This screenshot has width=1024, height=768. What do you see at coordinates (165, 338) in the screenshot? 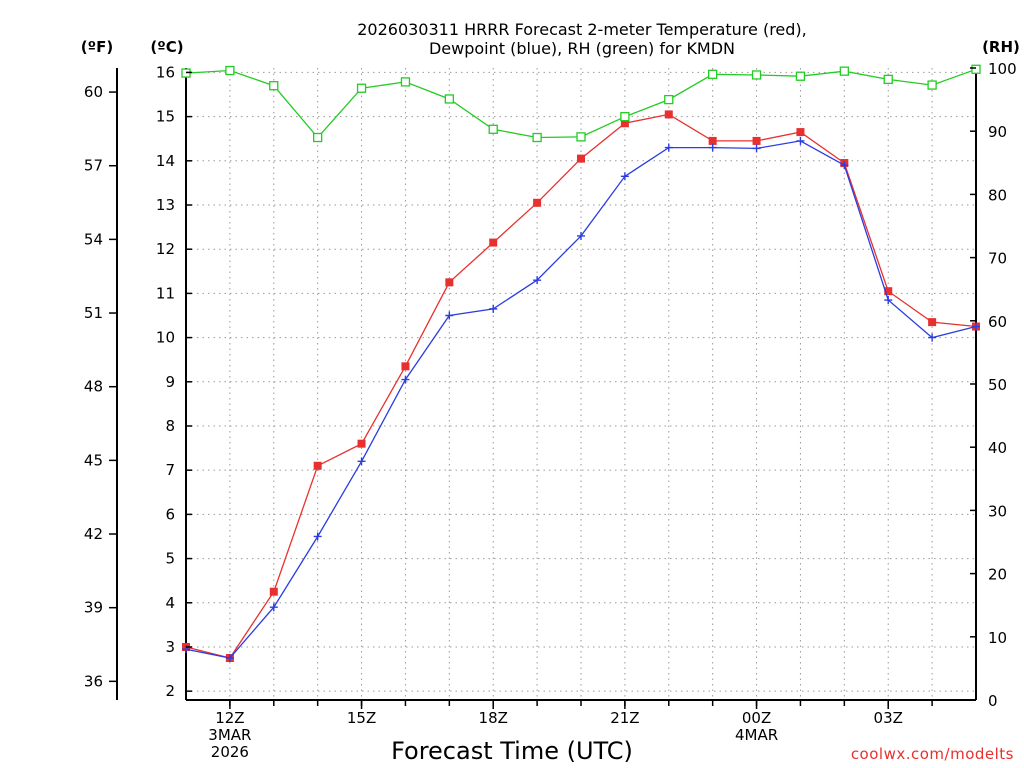
I see `celsius-tick-label: 10` at bounding box center [165, 338].